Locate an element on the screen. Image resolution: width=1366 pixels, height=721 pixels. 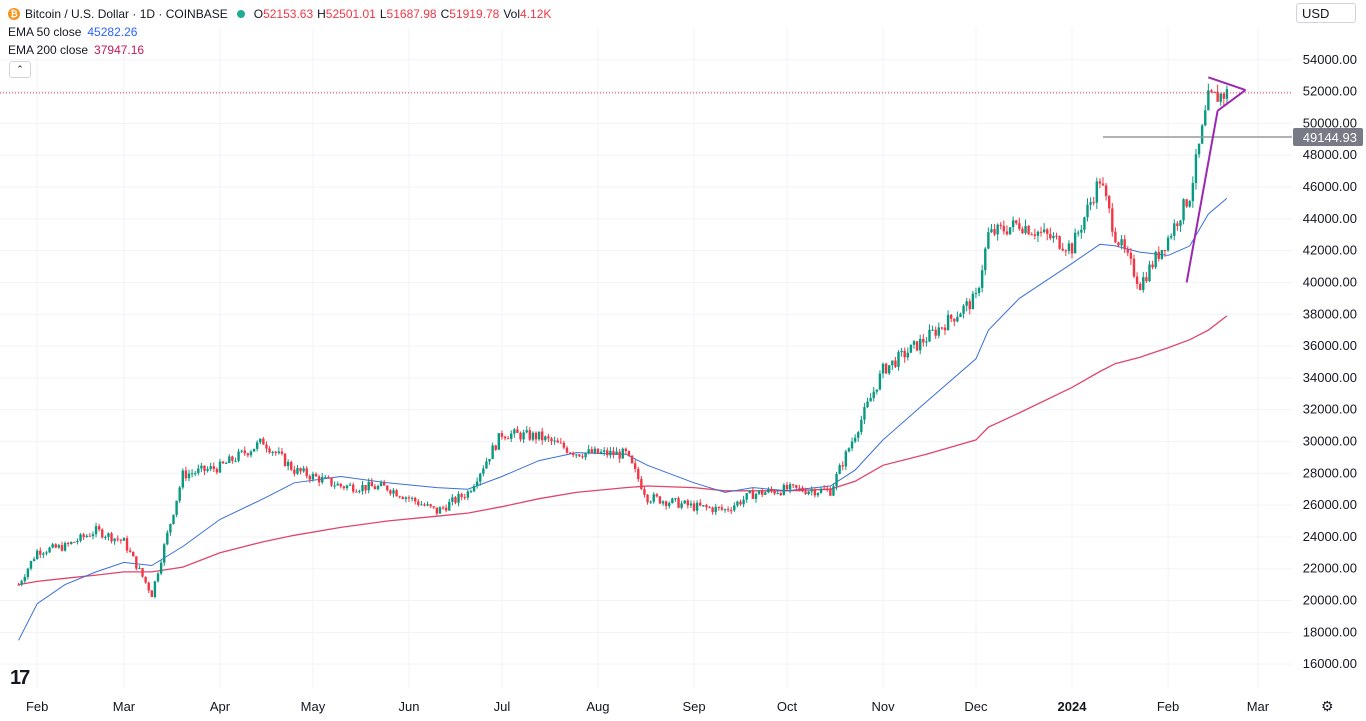
y-tick-label: 30000.00 is located at coordinates (1330, 440).